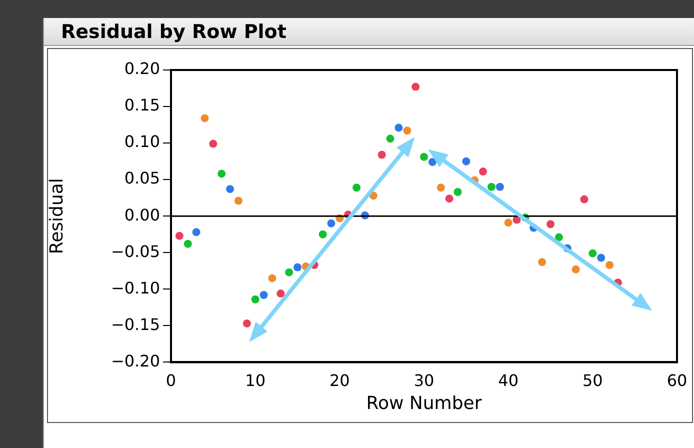 This screenshot has height=448, width=694. I want to click on y-tick-label: −0.15, so click(135, 324).